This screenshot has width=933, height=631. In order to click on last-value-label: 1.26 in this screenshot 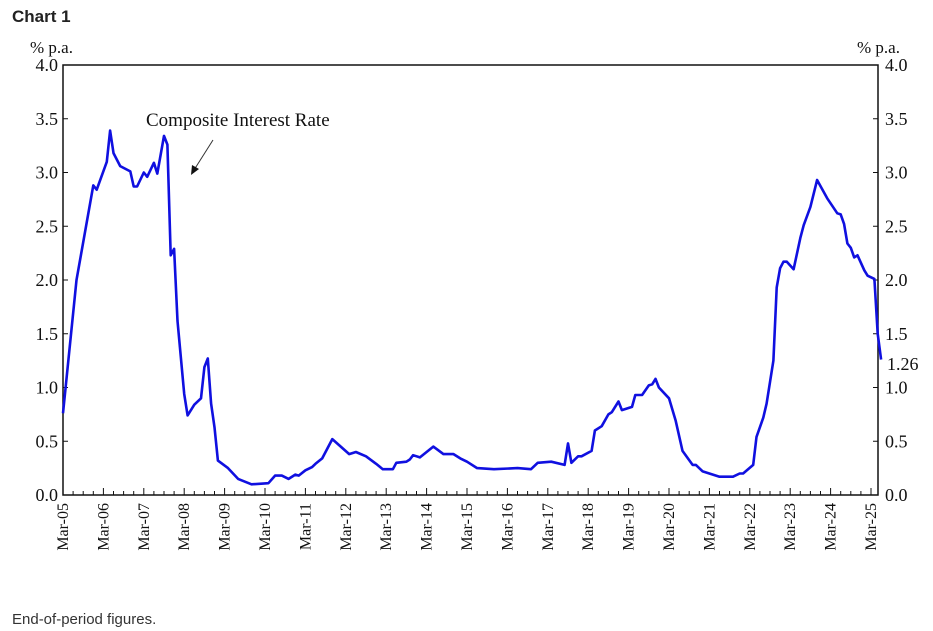, I will do `click(903, 364)`.